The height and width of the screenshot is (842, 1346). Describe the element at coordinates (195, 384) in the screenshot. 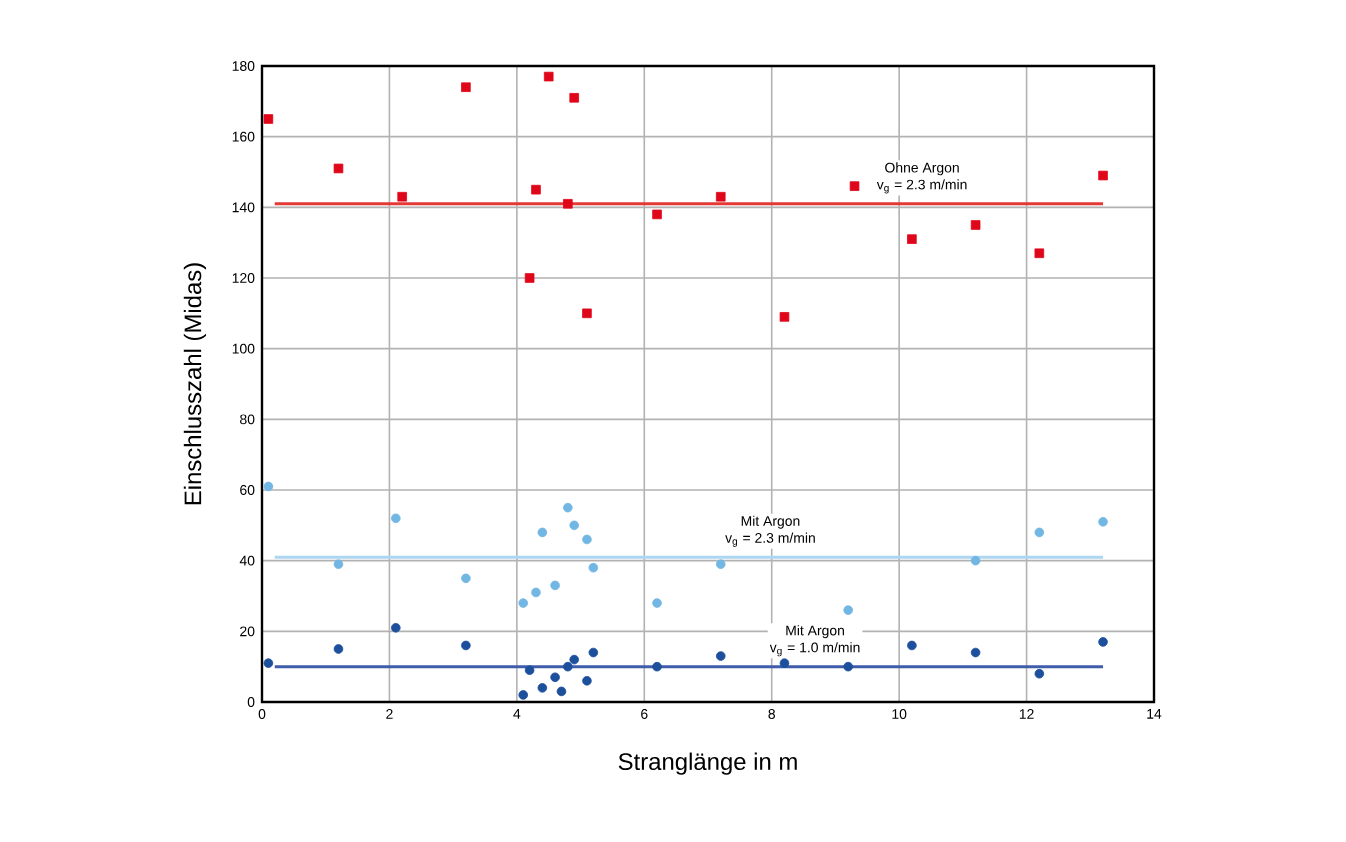

I see `y-axis-title: Einschlusszahl (Midas)` at that location.